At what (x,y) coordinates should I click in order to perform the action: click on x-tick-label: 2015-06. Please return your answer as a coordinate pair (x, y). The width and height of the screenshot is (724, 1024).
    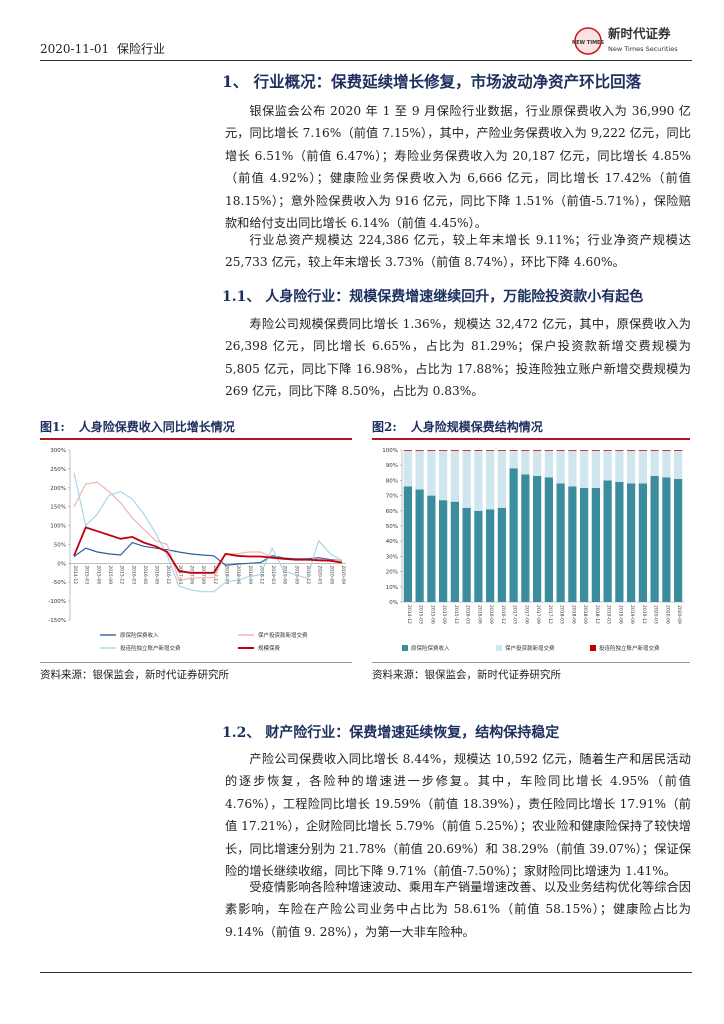
    Looking at the image, I should click on (432, 614).